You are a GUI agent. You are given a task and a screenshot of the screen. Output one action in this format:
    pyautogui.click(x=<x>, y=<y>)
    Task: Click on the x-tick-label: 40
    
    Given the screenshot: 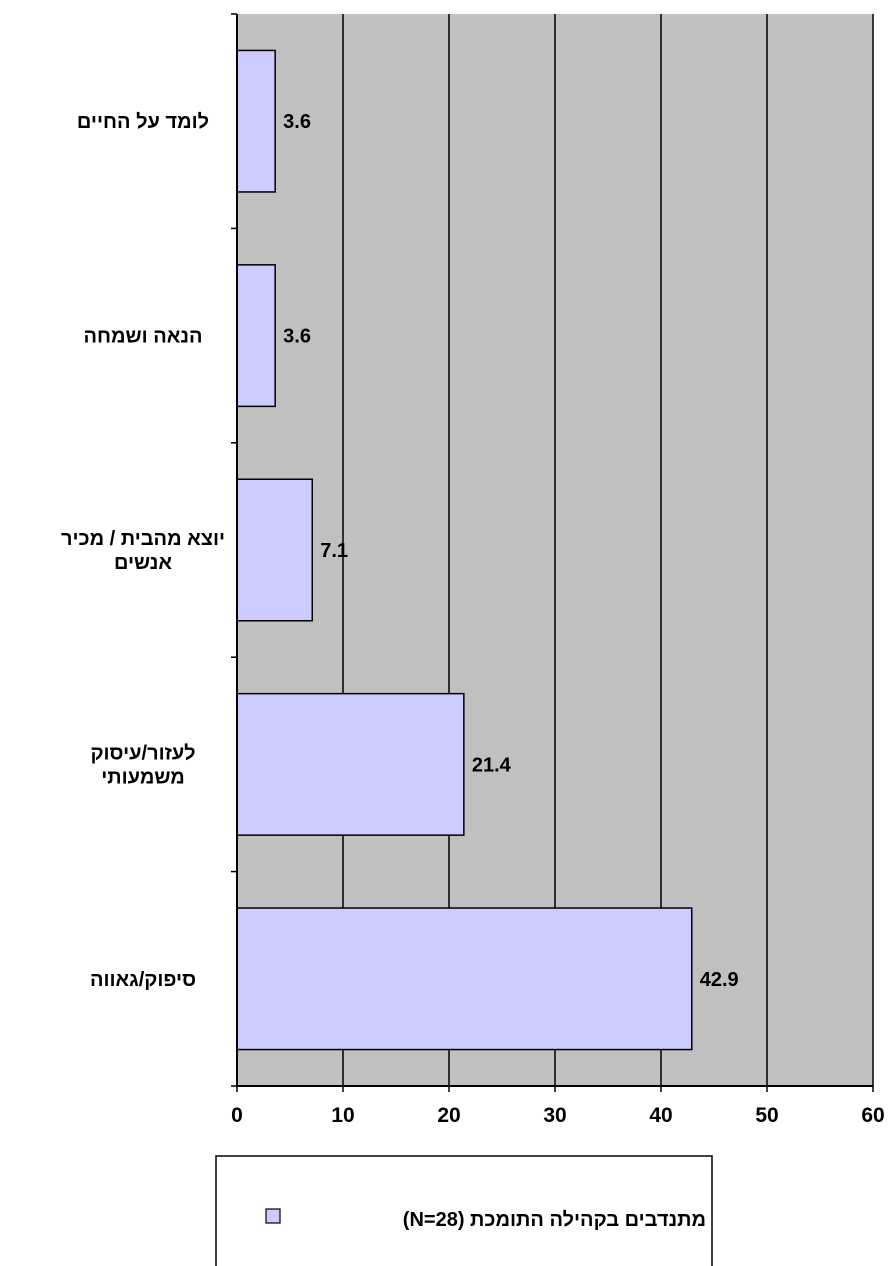 What is the action you would take?
    pyautogui.click(x=660, y=1115)
    